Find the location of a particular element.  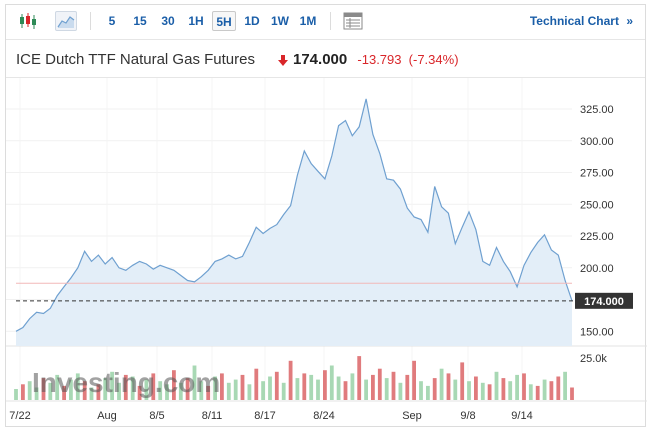

timeframe-5h: 5H is located at coordinates (224, 21).